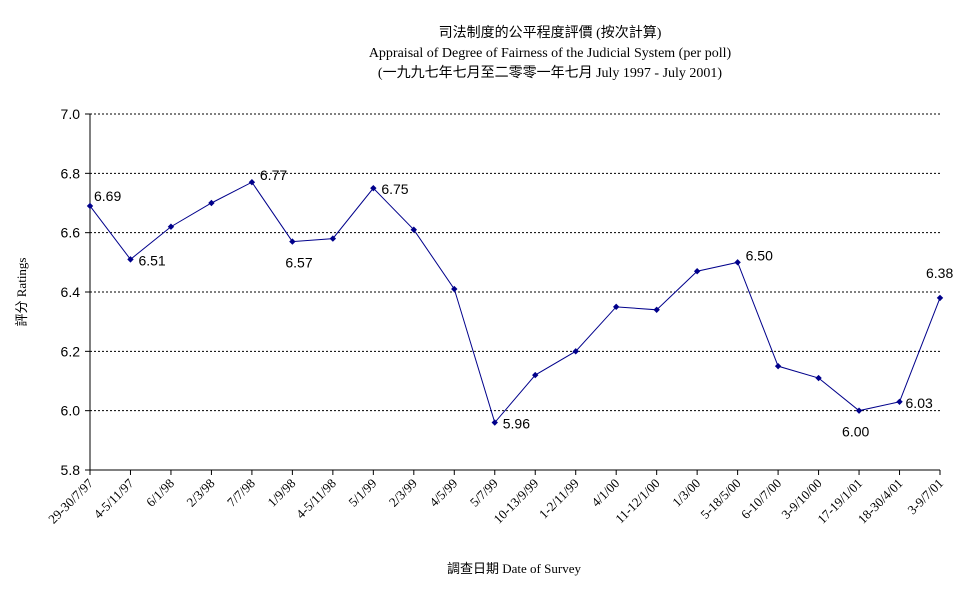 This screenshot has width=977, height=600. I want to click on x-tick-label: 18-30/4/01, so click(880, 501).